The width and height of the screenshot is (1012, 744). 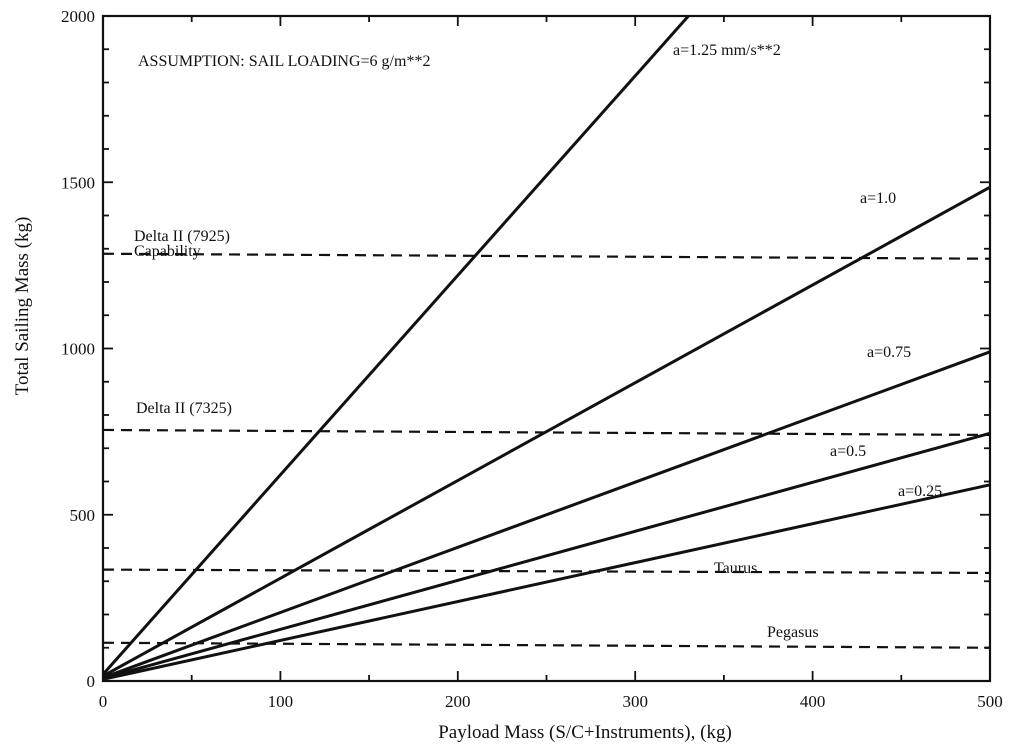 I want to click on x-tick-label: 400, so click(x=813, y=701).